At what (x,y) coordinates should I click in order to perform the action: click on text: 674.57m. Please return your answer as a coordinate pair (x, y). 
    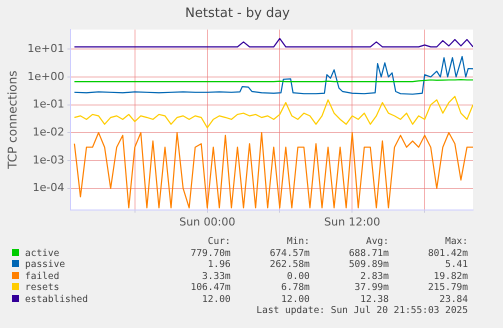
    Looking at the image, I should click on (289, 253).